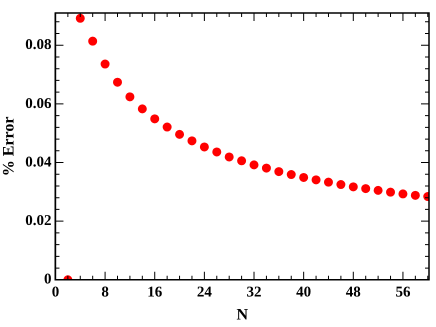  I want to click on y-tick-label: 0, so click(48, 280).